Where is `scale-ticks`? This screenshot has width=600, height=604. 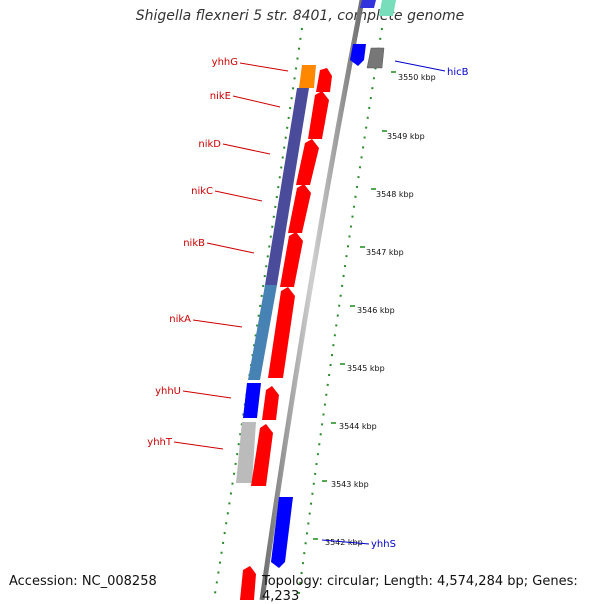
scale-ticks is located at coordinates (354, 305).